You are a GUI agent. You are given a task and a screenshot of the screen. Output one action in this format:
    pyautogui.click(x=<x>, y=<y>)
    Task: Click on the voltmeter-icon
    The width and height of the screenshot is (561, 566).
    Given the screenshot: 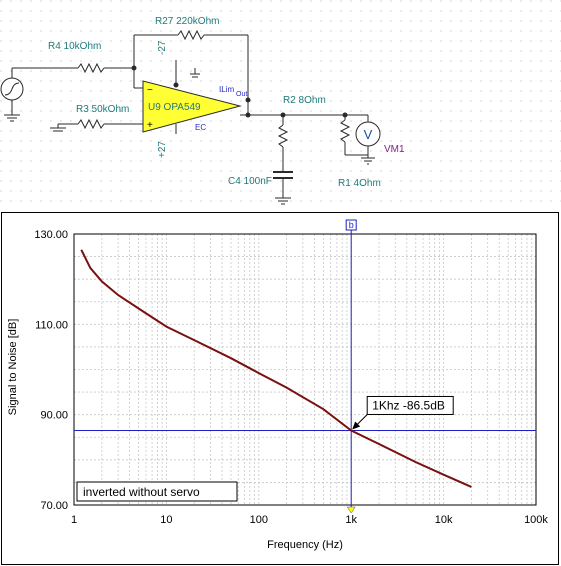 What is the action you would take?
    pyautogui.click(x=368, y=134)
    